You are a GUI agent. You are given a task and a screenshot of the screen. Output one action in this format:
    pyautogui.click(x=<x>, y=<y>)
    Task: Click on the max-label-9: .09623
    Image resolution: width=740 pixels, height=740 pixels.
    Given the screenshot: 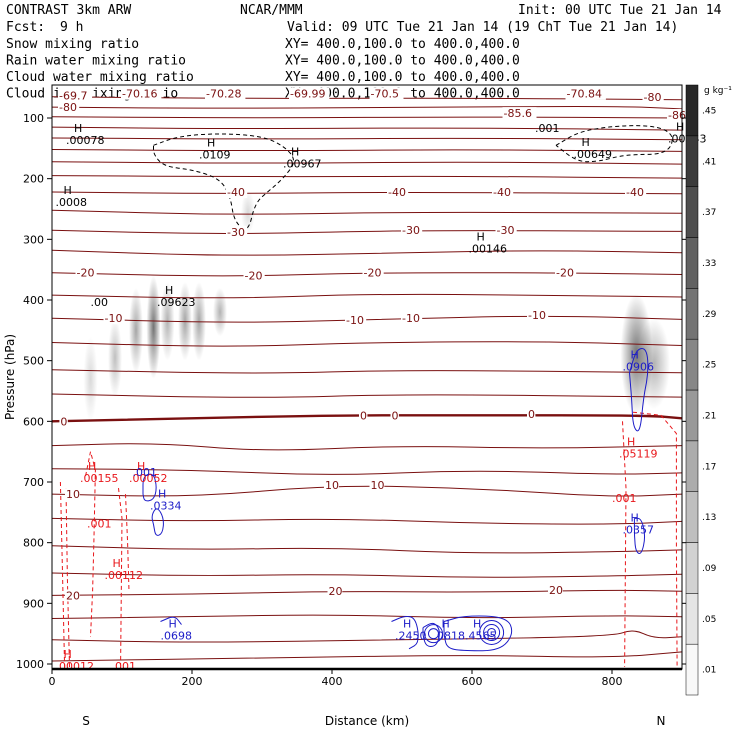 What is the action you would take?
    pyautogui.click(x=176, y=302)
    